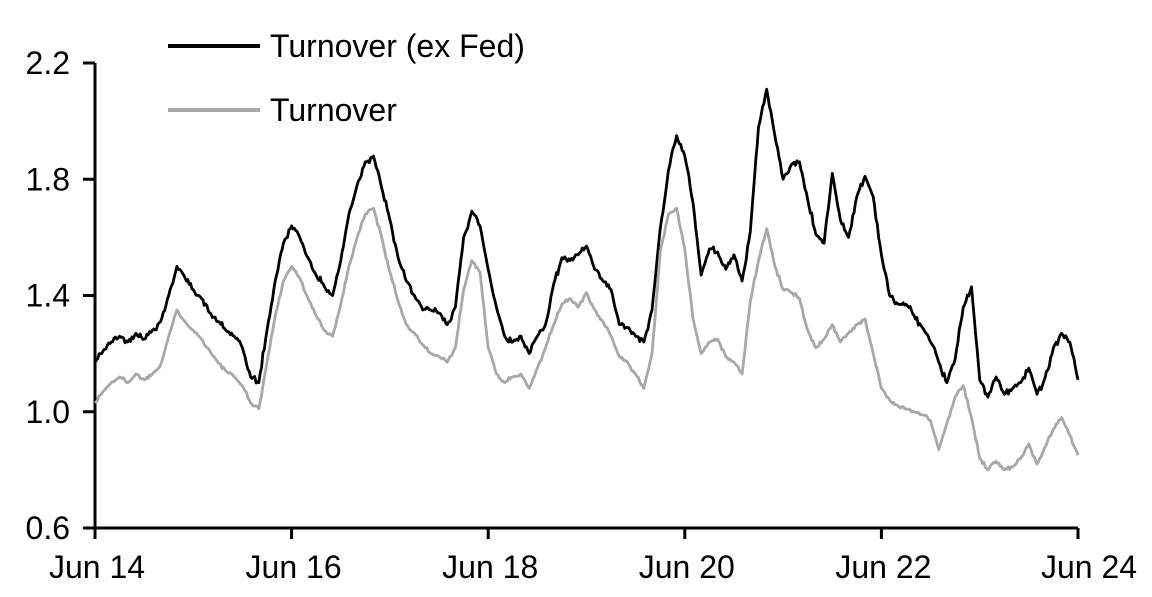  I want to click on legend-line-sample-black, so click(214, 46).